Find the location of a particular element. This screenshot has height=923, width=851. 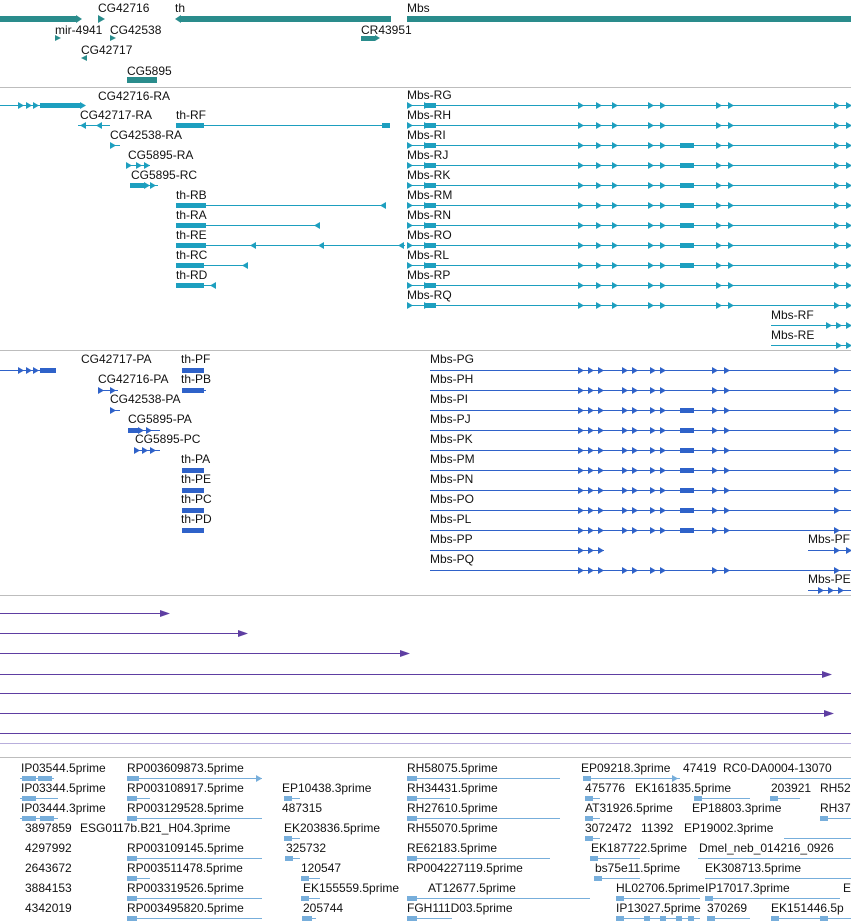

est-label: EP09218.3prime is located at coordinates (626, 768).